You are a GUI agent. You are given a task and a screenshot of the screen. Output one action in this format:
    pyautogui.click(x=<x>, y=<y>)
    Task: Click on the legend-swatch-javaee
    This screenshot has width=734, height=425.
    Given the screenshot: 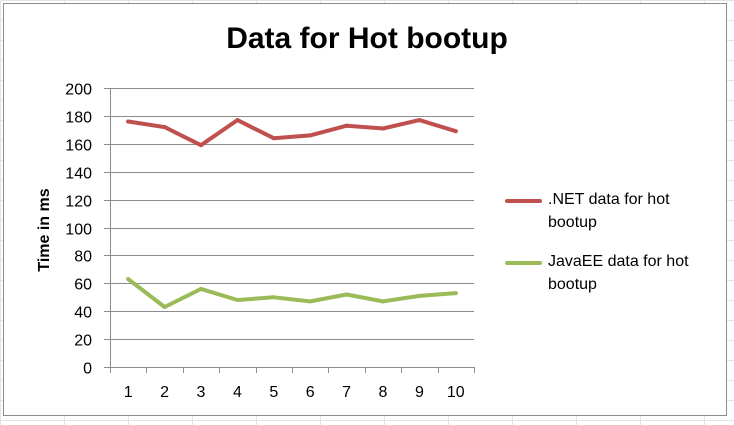 What is the action you would take?
    pyautogui.click(x=523, y=263)
    